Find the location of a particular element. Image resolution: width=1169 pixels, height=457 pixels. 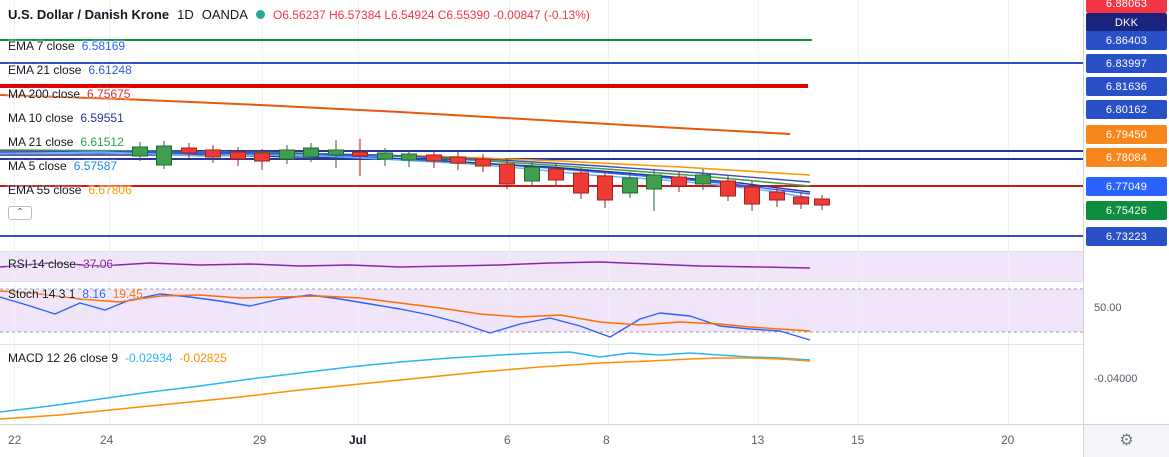

legend-row-ema-21-close: EMA 21 close 6.61248 is located at coordinates (70, 70).